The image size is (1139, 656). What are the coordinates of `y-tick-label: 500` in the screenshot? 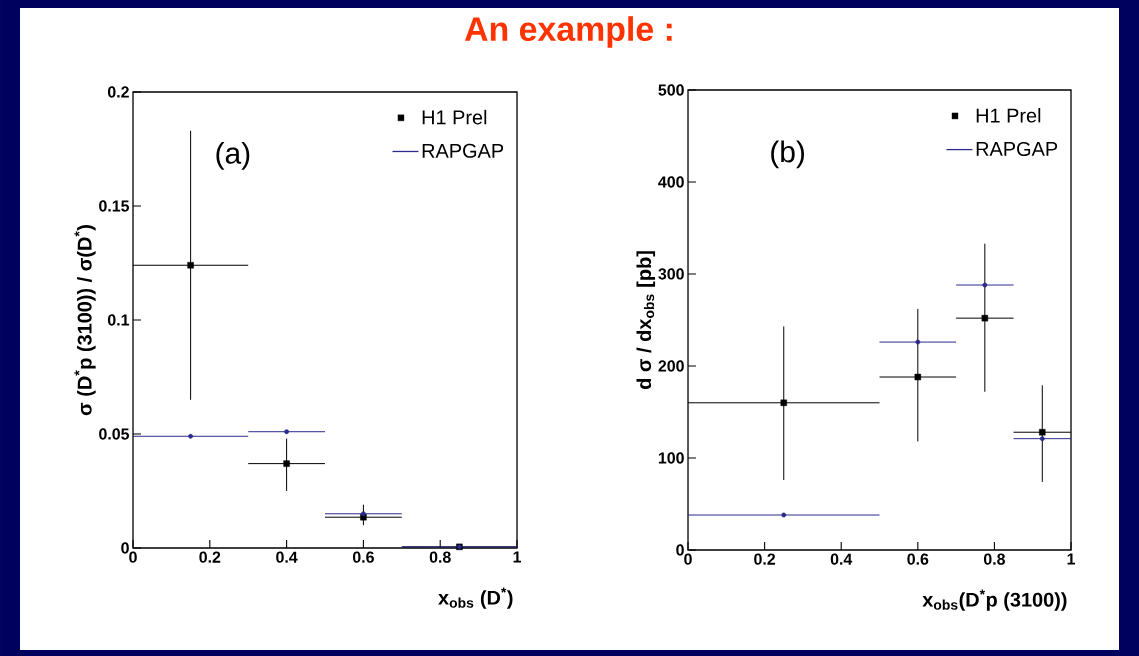 It's located at (671, 90).